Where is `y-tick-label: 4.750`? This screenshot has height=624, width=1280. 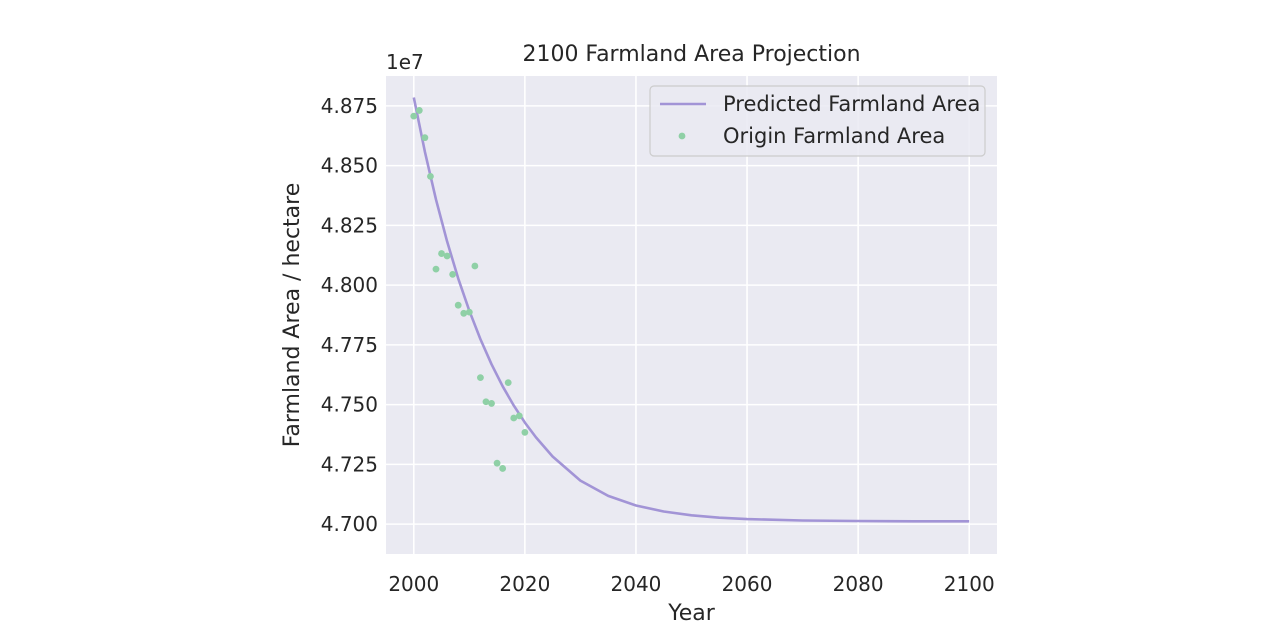 y-tick-label: 4.750 is located at coordinates (349, 405).